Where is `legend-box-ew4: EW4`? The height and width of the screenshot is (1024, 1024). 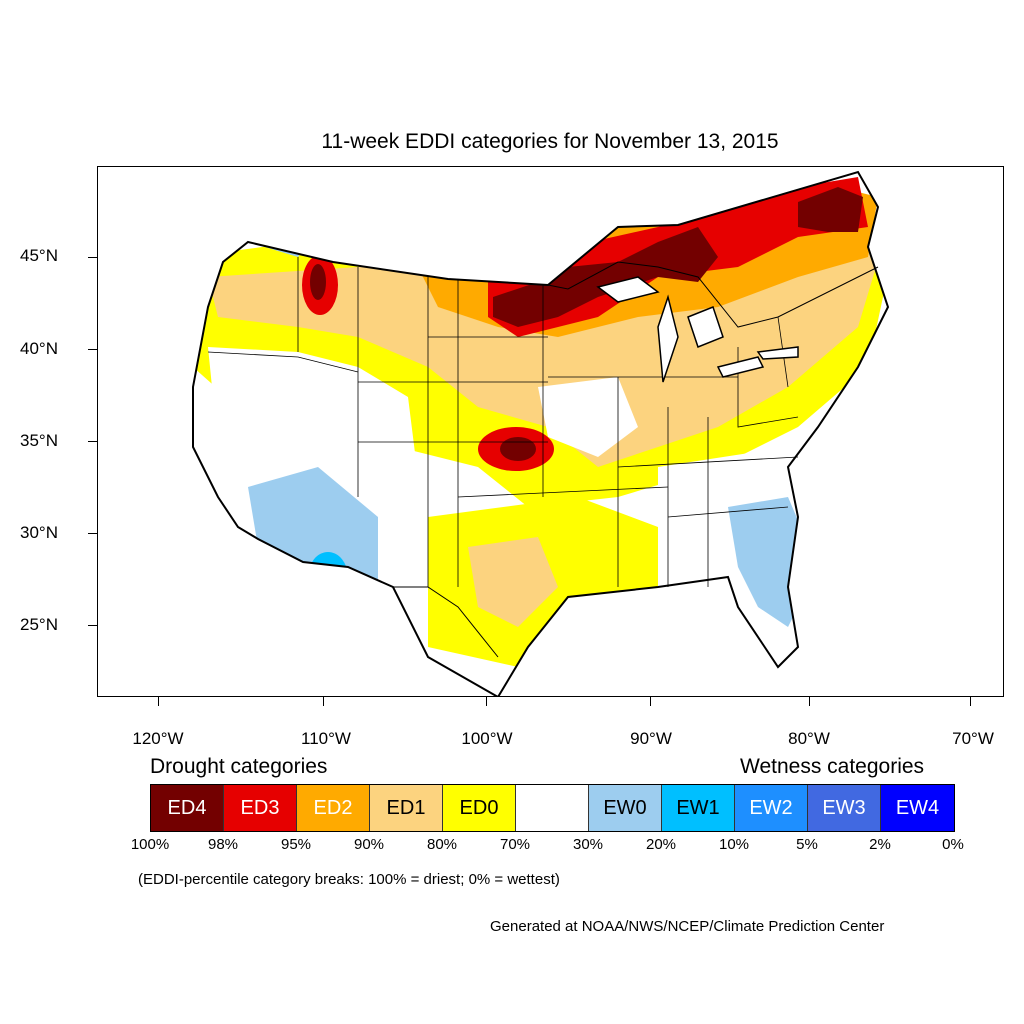 legend-box-ew4: EW4 is located at coordinates (917, 808).